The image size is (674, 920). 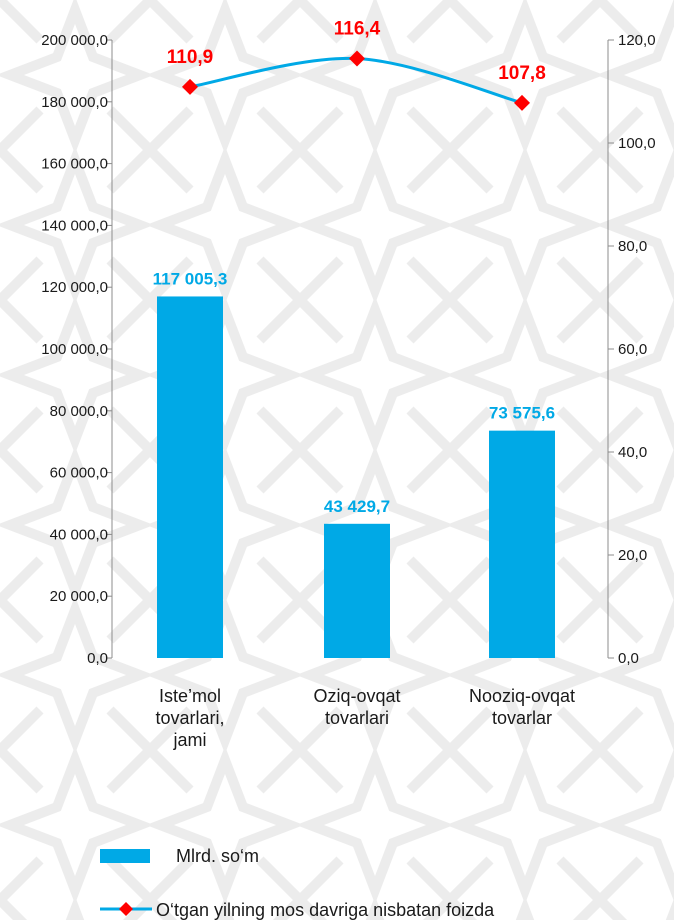 What do you see at coordinates (125, 856) in the screenshot?
I see `legend-bar-swatch` at bounding box center [125, 856].